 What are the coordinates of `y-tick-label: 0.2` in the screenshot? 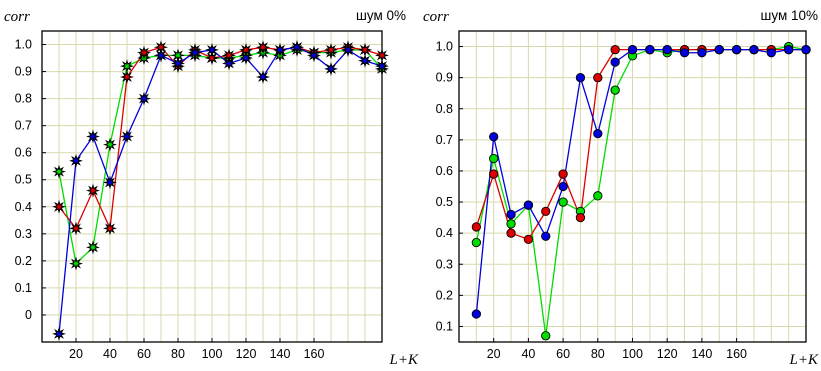 It's located at (444, 295).